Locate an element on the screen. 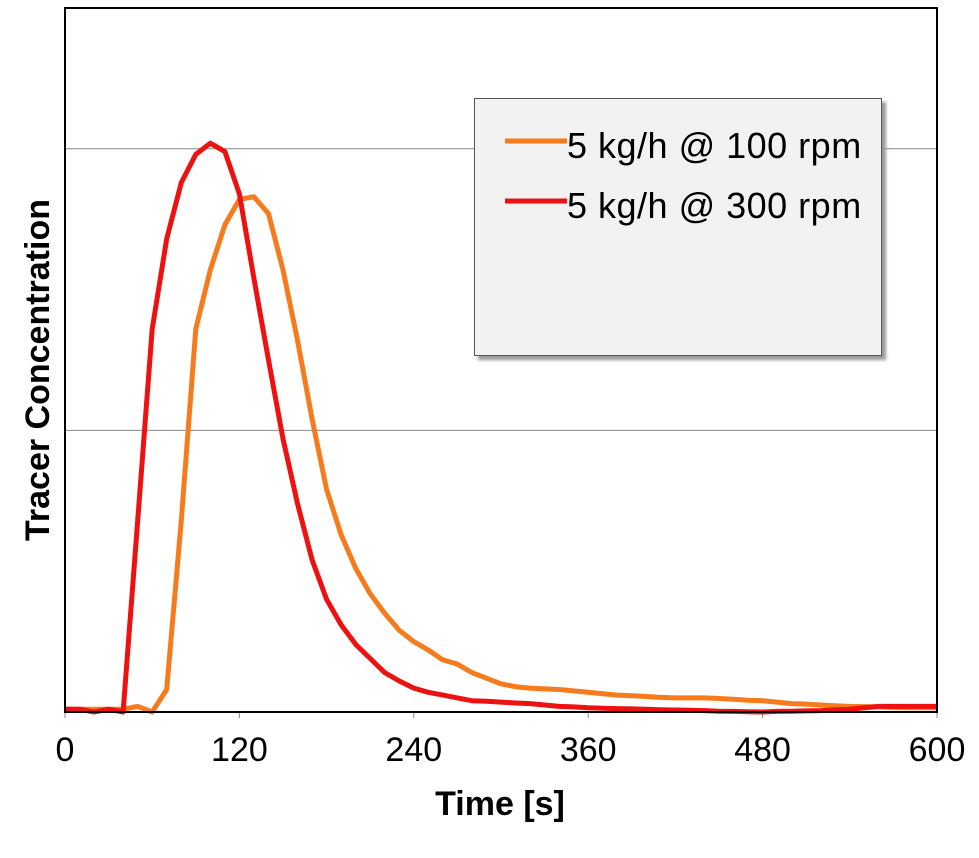  x-tick-label: 600 is located at coordinates (937, 750).